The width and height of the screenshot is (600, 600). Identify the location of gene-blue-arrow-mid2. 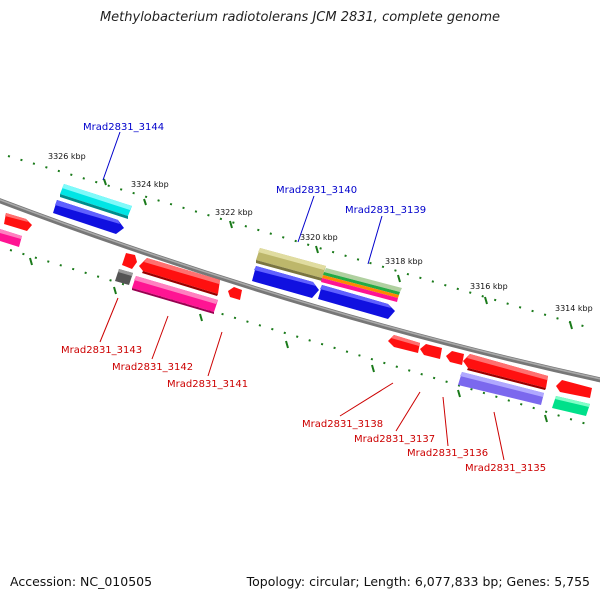
(356, 302).